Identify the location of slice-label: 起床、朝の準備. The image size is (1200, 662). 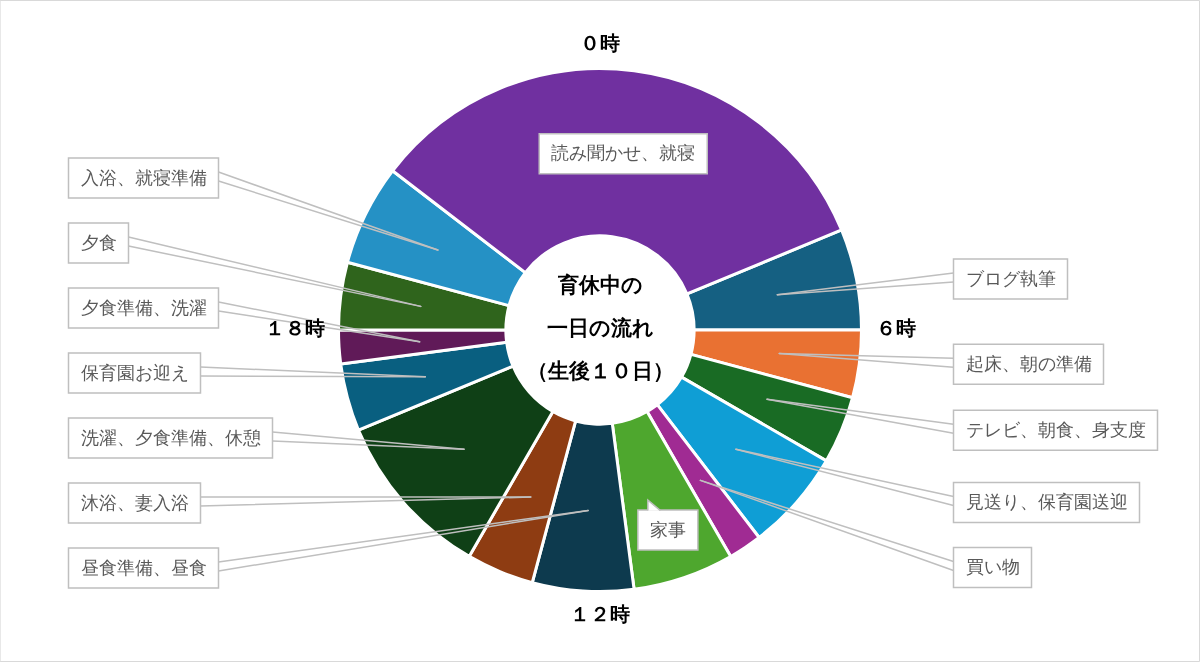
(1028, 363).